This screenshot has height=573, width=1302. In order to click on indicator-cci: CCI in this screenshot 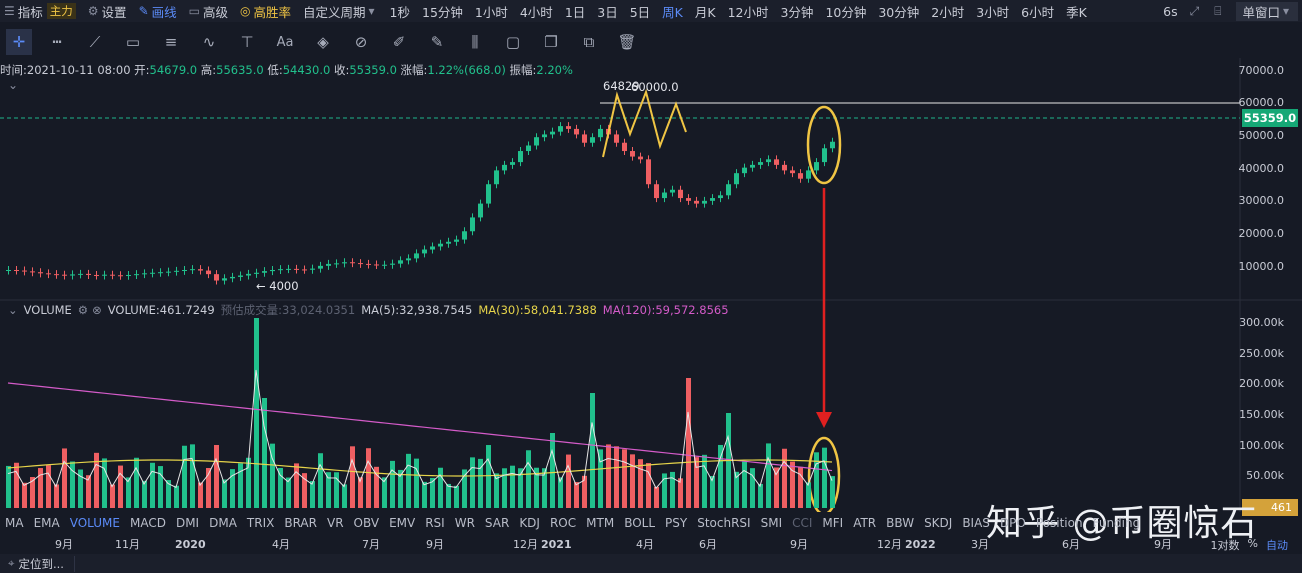, I will do `click(802, 523)`.